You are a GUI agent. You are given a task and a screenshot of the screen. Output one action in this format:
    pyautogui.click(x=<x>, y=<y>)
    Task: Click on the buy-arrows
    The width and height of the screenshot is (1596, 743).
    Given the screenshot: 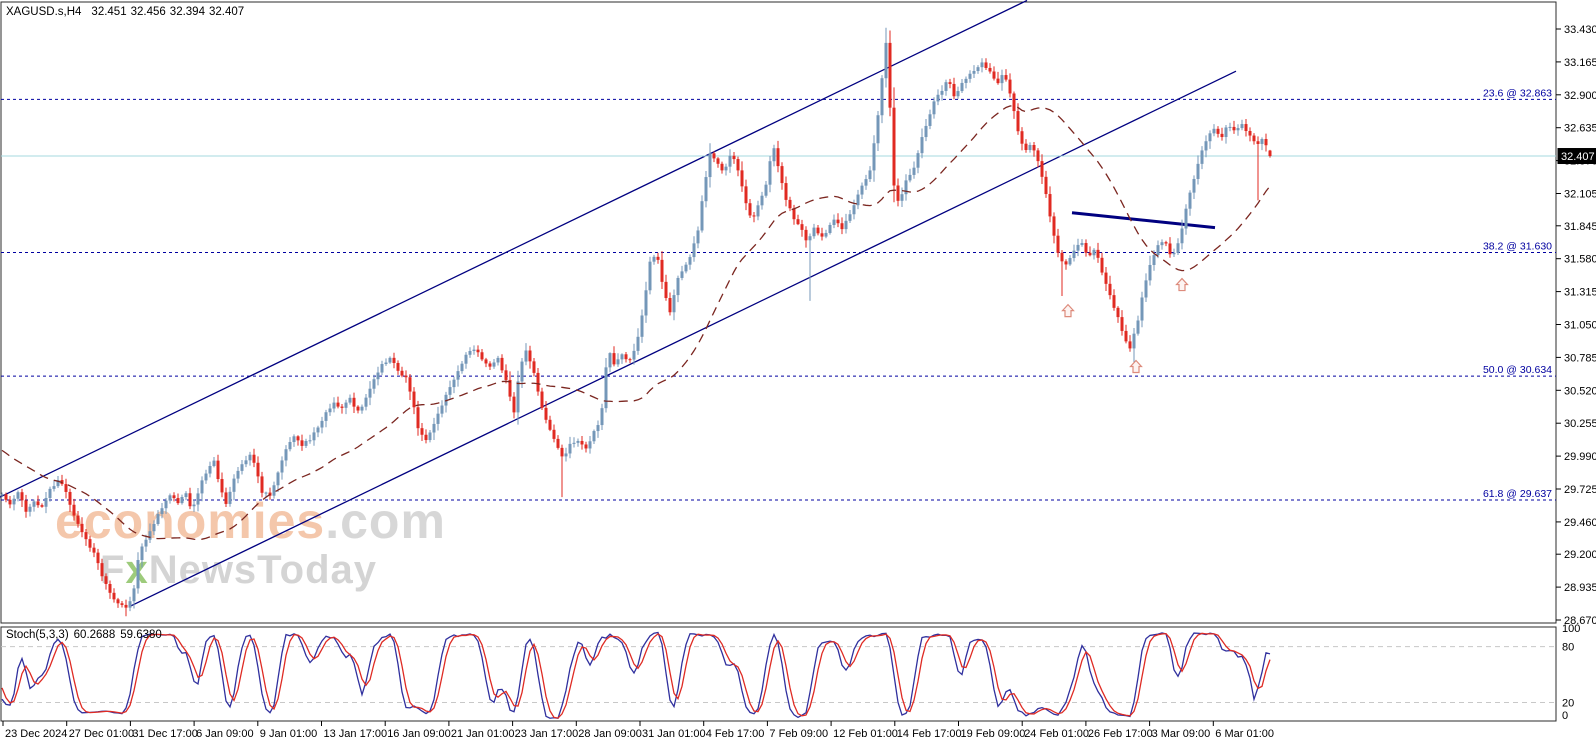 What is the action you would take?
    pyautogui.click(x=1125, y=325)
    